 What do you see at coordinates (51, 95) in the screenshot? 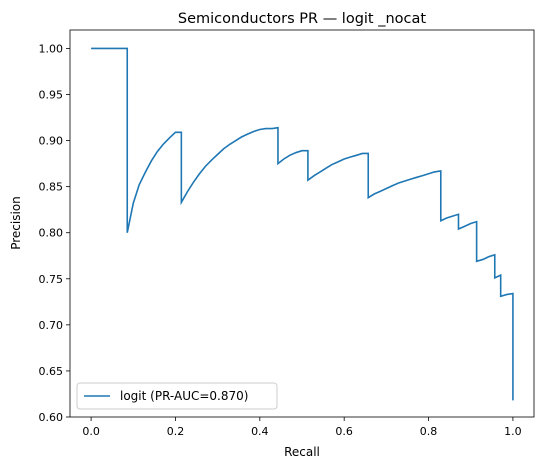
I see `y-tick-label: 0.95` at bounding box center [51, 95].